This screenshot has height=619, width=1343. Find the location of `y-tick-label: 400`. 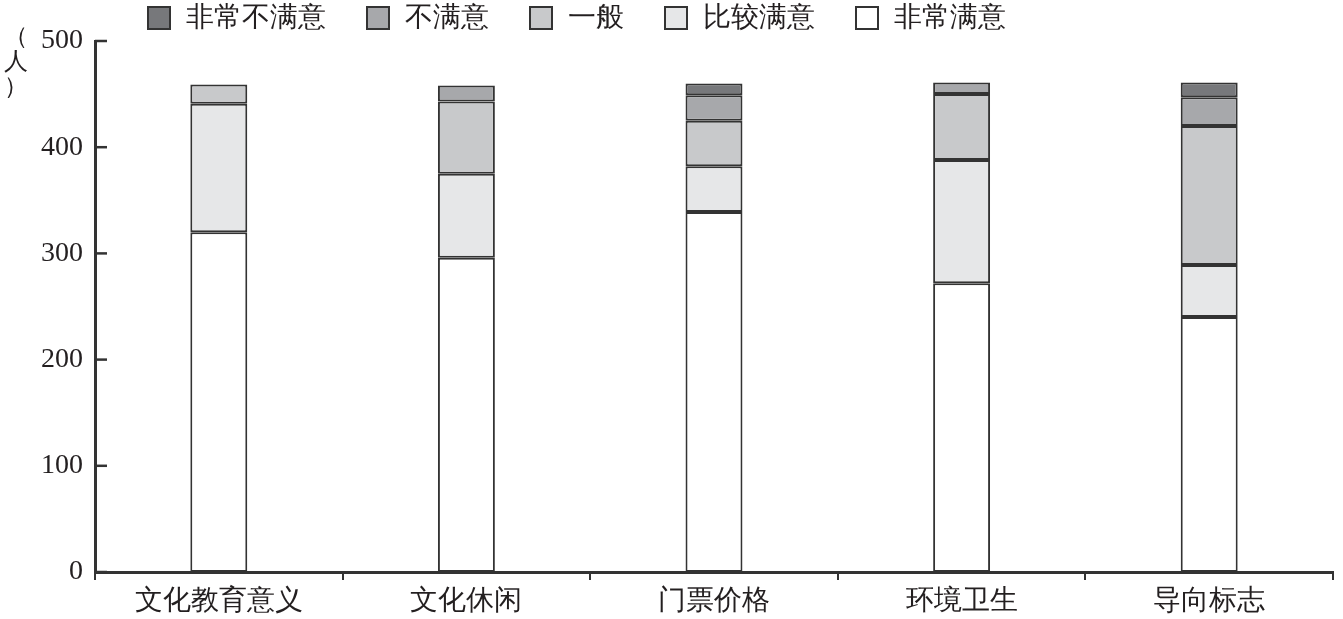

y-tick-label: 400 is located at coordinates (62, 145).